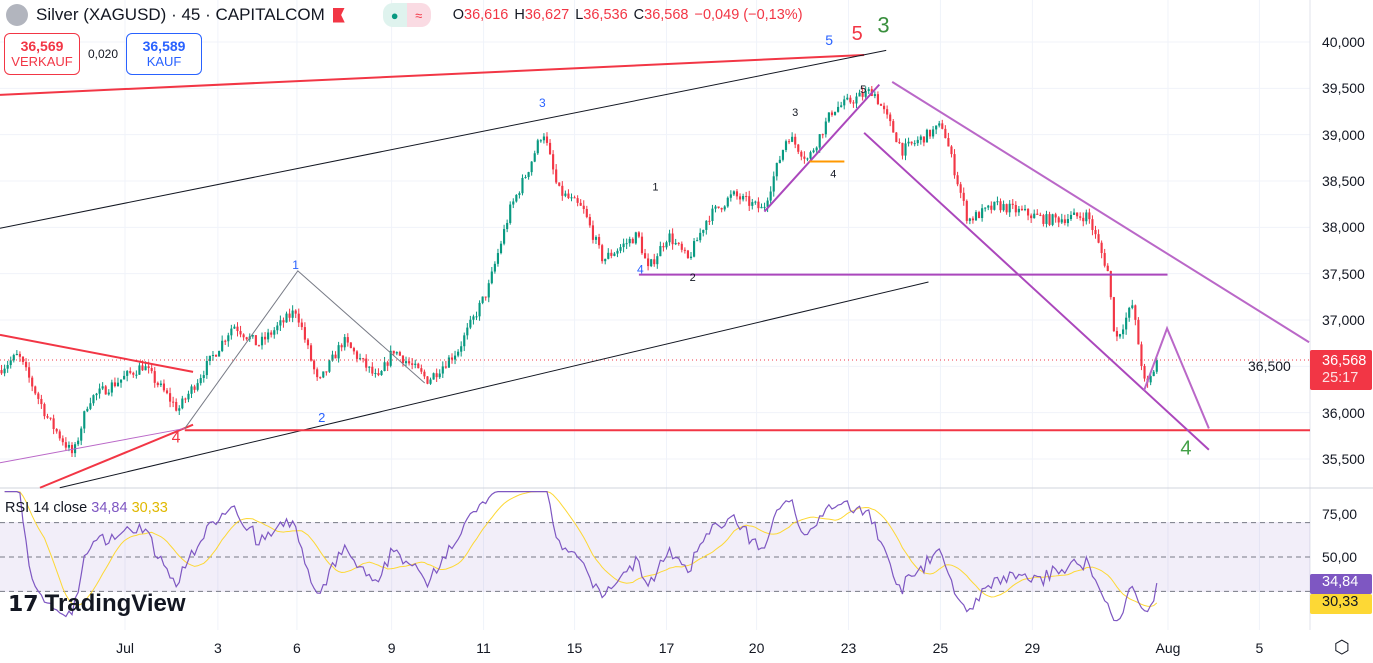 The height and width of the screenshot is (663, 1373). What do you see at coordinates (305, 349) in the screenshot?
I see `trendline` at bounding box center [305, 349].